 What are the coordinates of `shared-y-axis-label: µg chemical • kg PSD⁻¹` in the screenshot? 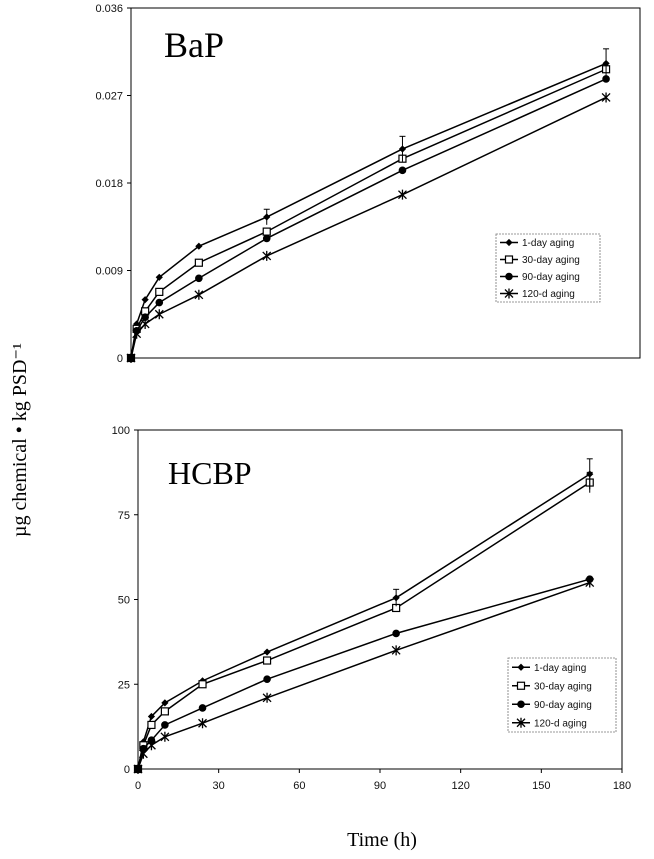 It's located at (20, 440).